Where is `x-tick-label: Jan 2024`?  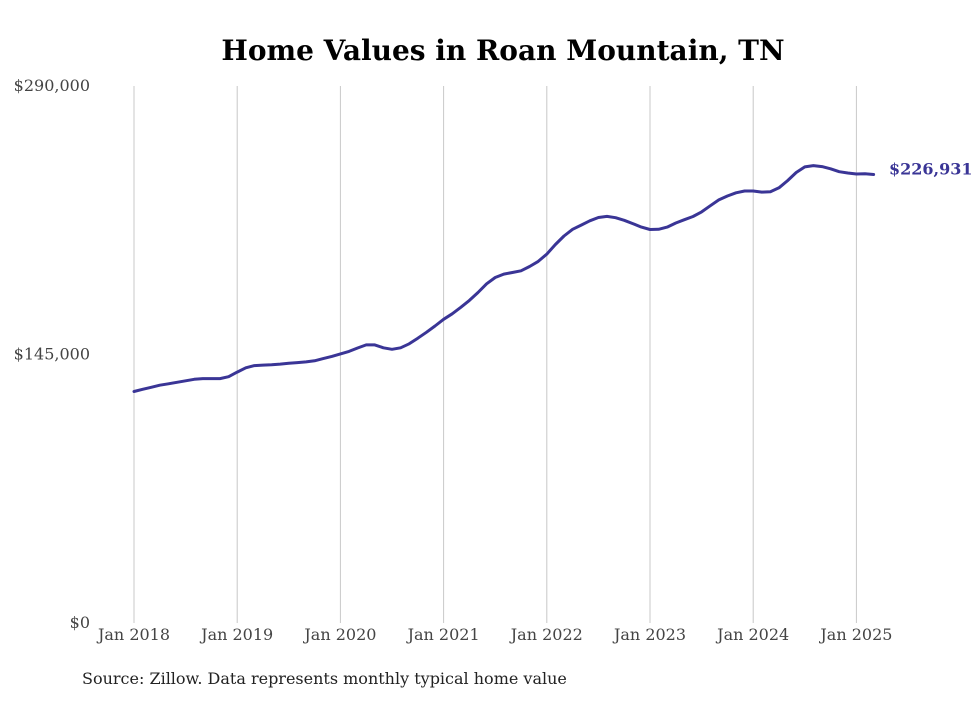 x-tick-label: Jan 2024 is located at coordinates (752, 634).